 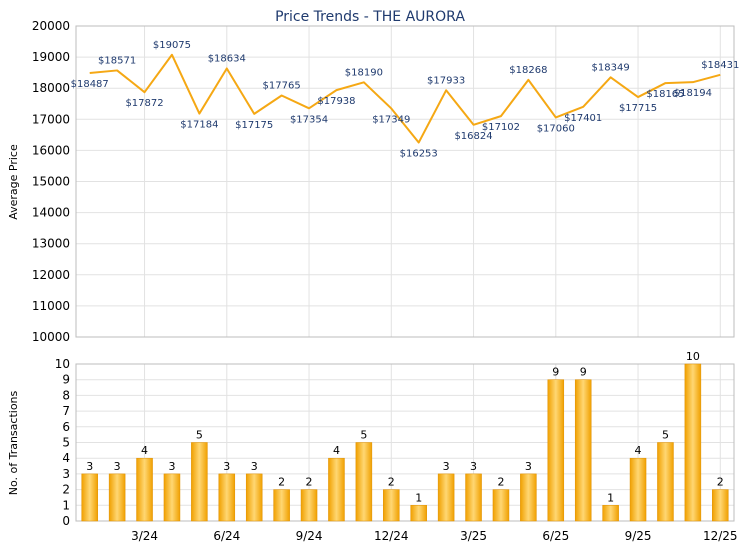 What do you see at coordinates (66, 395) in the screenshot?
I see `transactions-y-tick-label: 8` at bounding box center [66, 395].